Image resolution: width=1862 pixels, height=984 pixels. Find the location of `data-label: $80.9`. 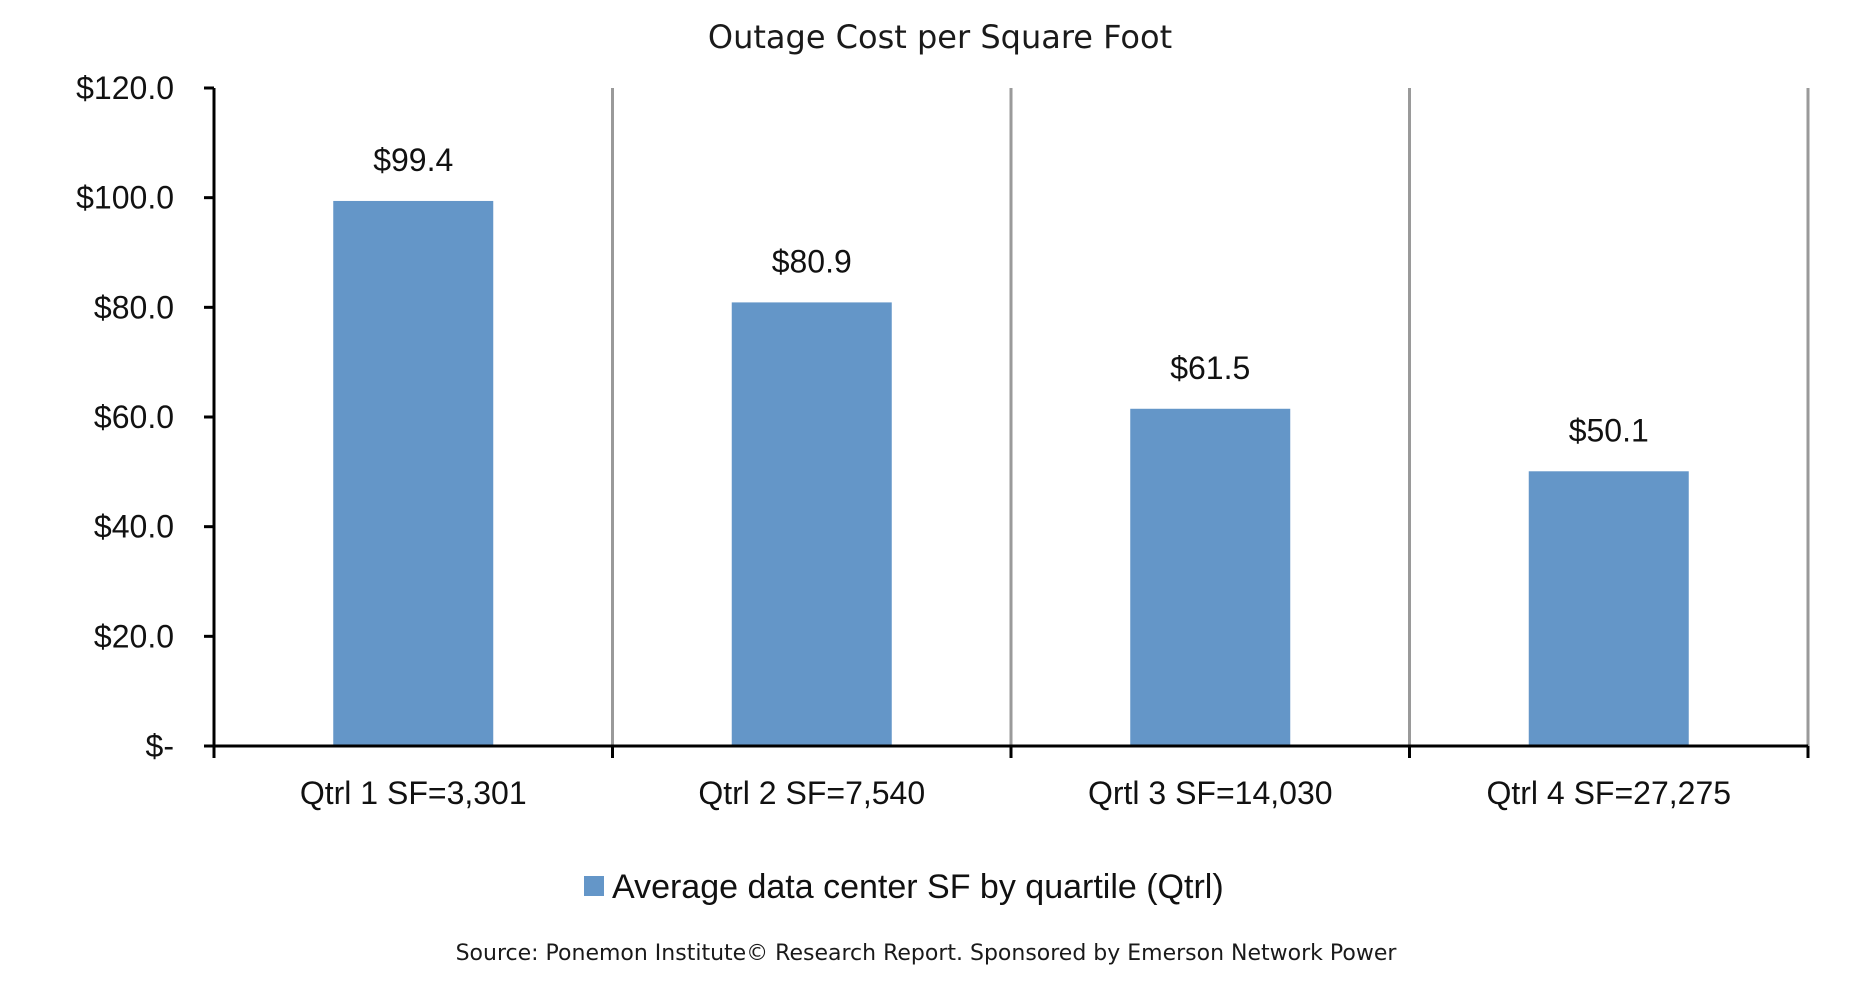

data-label: $80.9 is located at coordinates (812, 261).